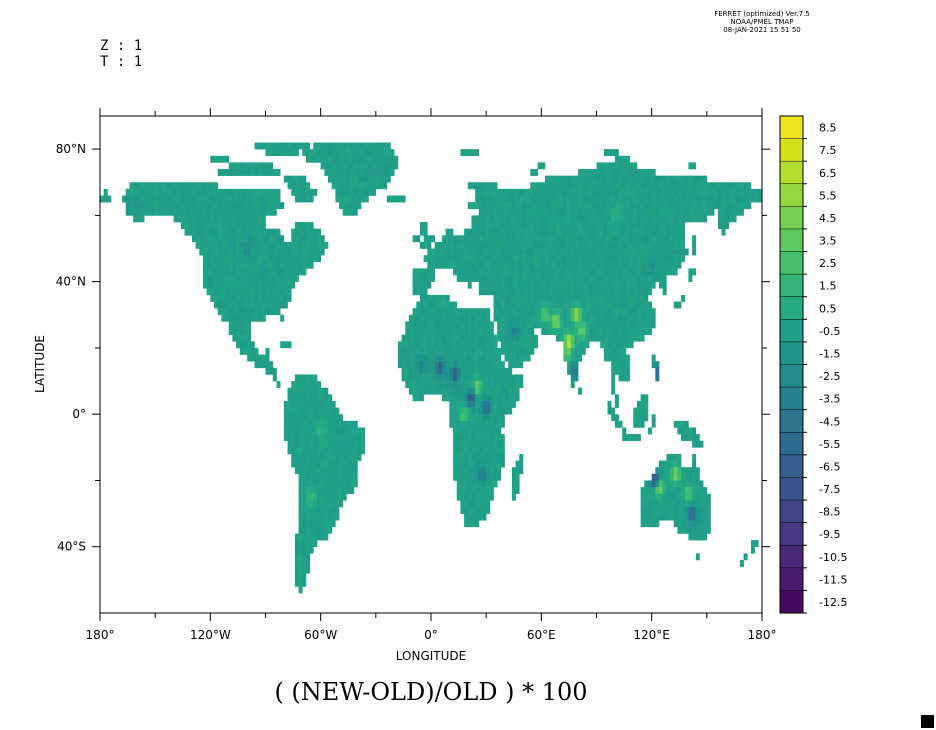  I want to click on colorbar-label: 0.5, so click(828, 308).